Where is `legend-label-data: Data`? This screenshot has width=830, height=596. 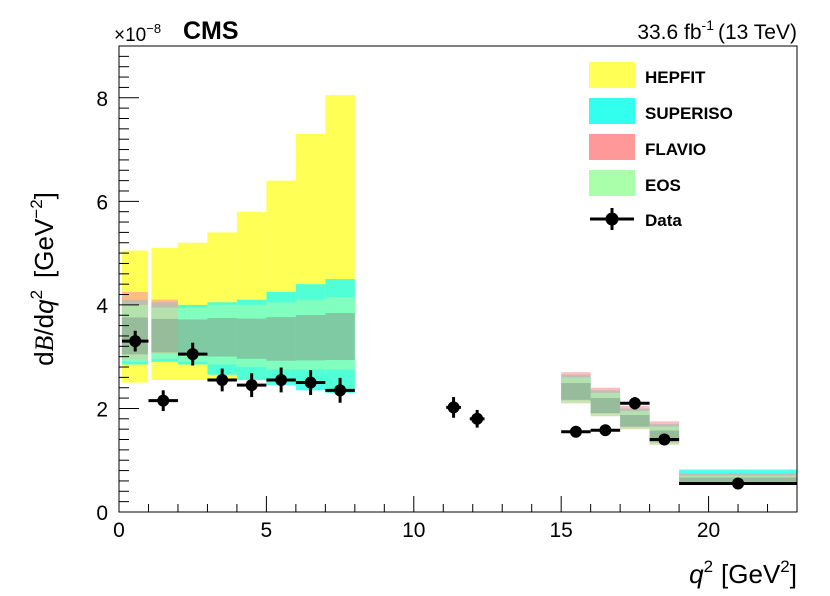
legend-label-data: Data is located at coordinates (663, 220).